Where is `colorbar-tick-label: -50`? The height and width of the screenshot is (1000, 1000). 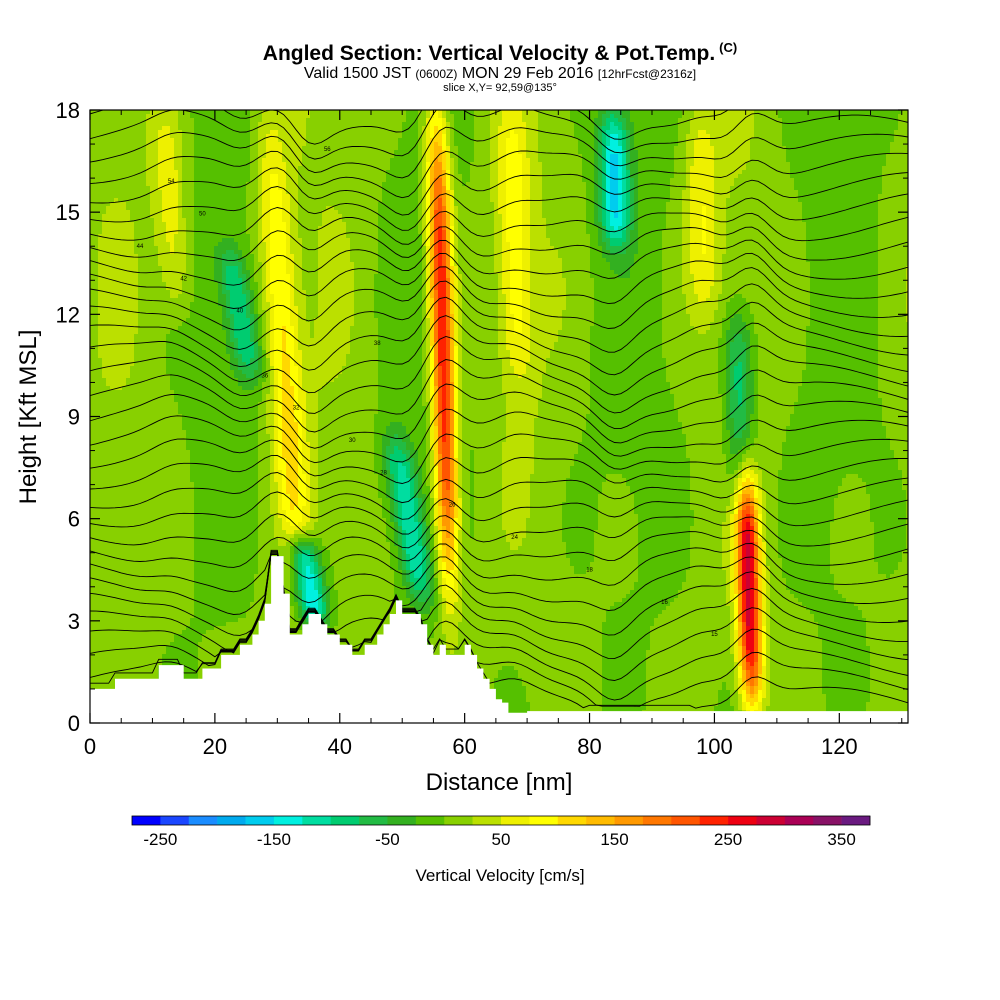
colorbar-tick-label: -50 is located at coordinates (387, 839).